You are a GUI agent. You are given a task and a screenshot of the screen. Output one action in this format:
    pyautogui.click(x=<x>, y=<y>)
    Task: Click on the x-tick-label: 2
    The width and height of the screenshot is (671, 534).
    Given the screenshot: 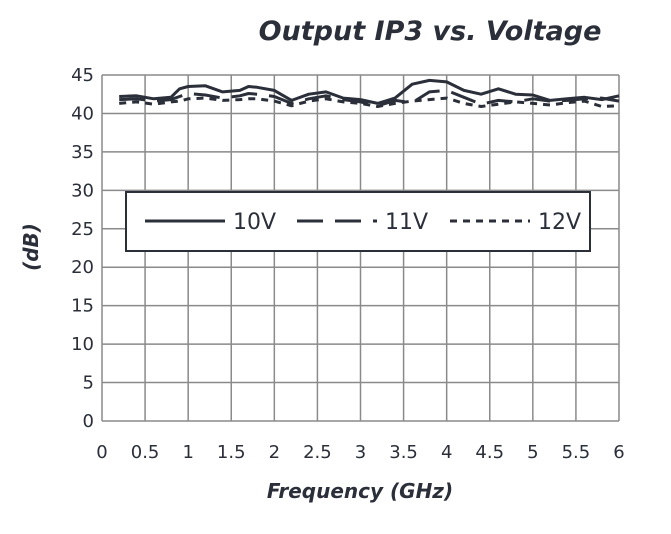 What is the action you would take?
    pyautogui.click(x=274, y=452)
    